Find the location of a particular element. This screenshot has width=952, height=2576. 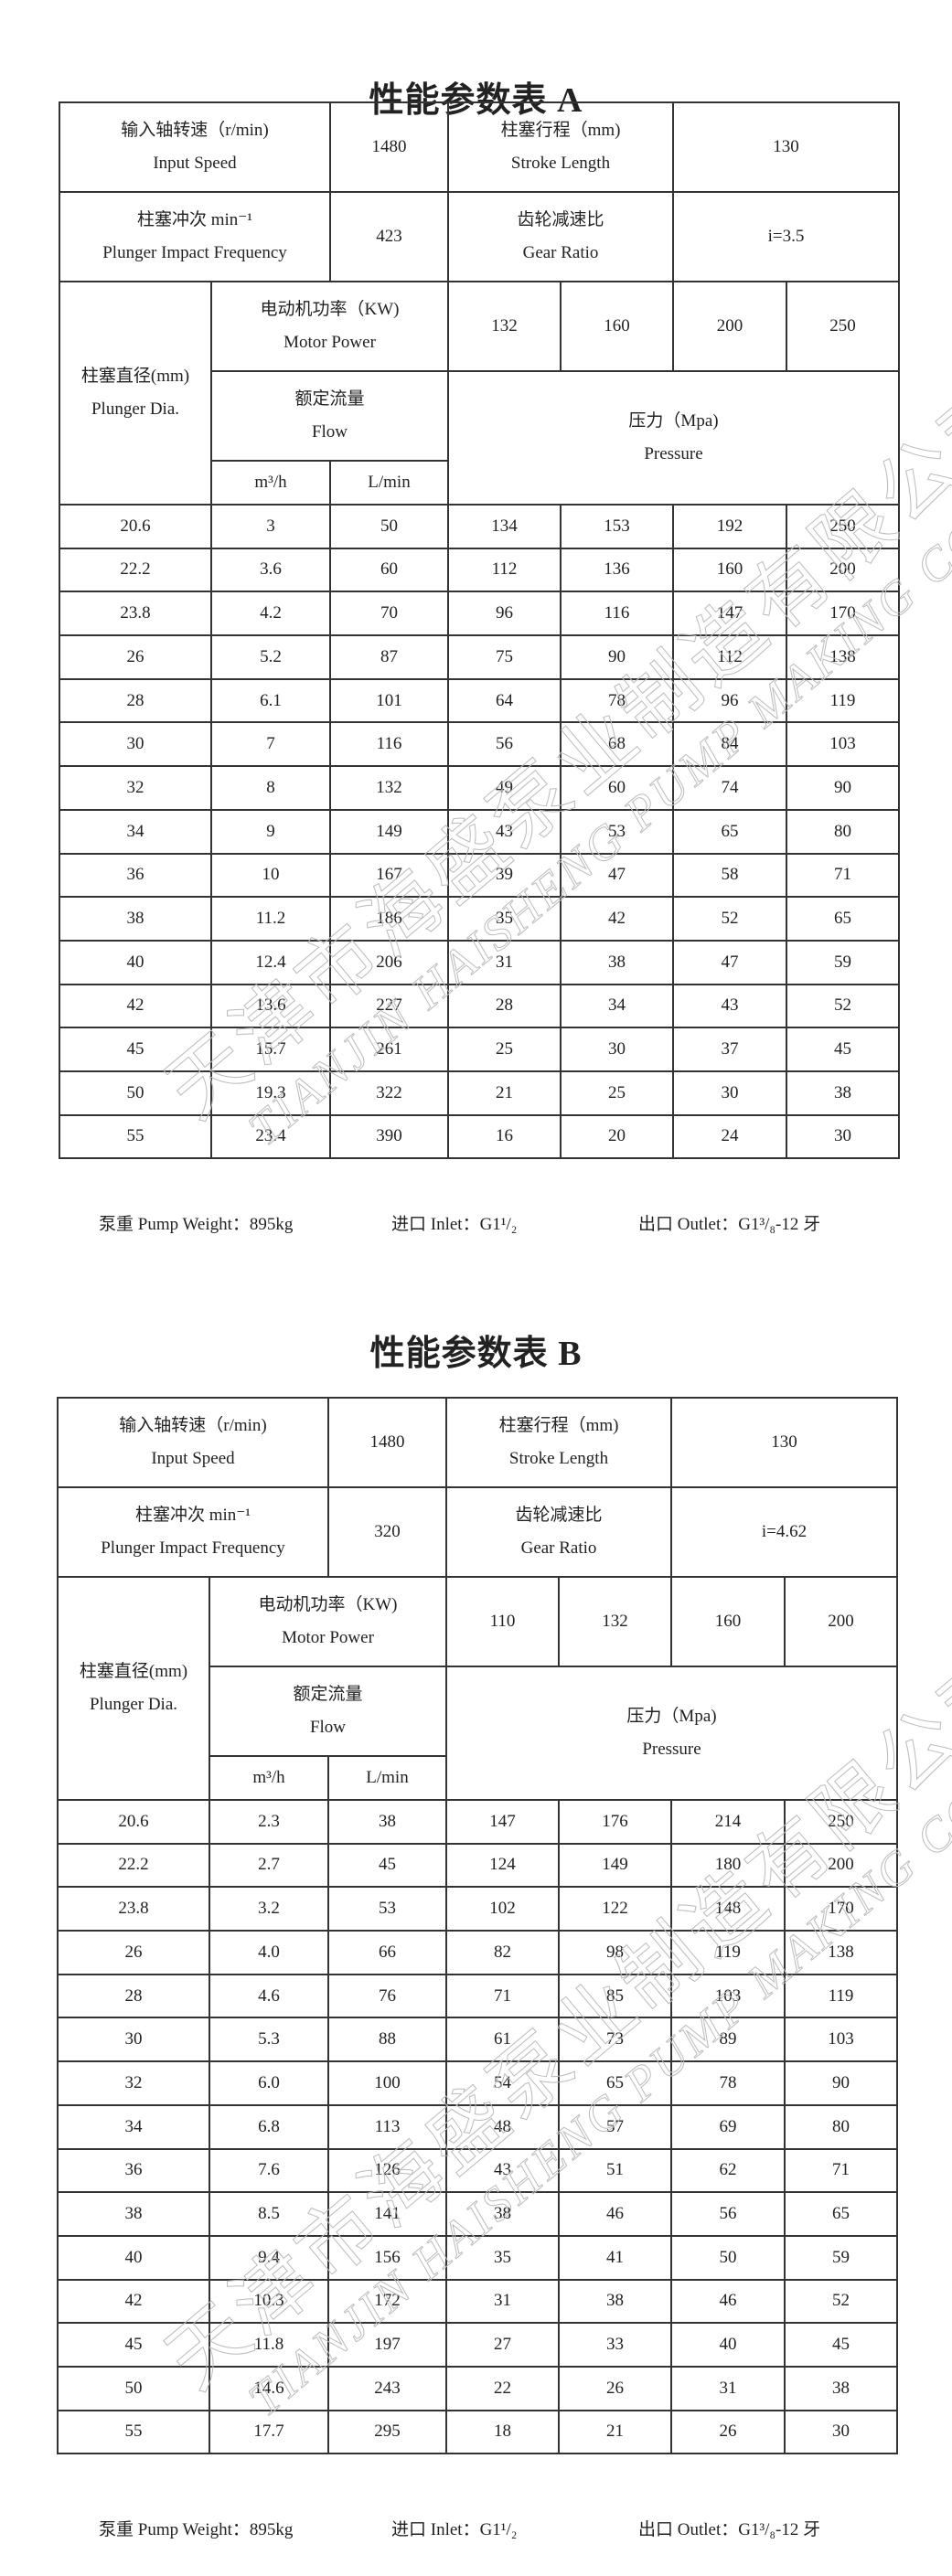

table-cell: 21 is located at coordinates (504, 1093).